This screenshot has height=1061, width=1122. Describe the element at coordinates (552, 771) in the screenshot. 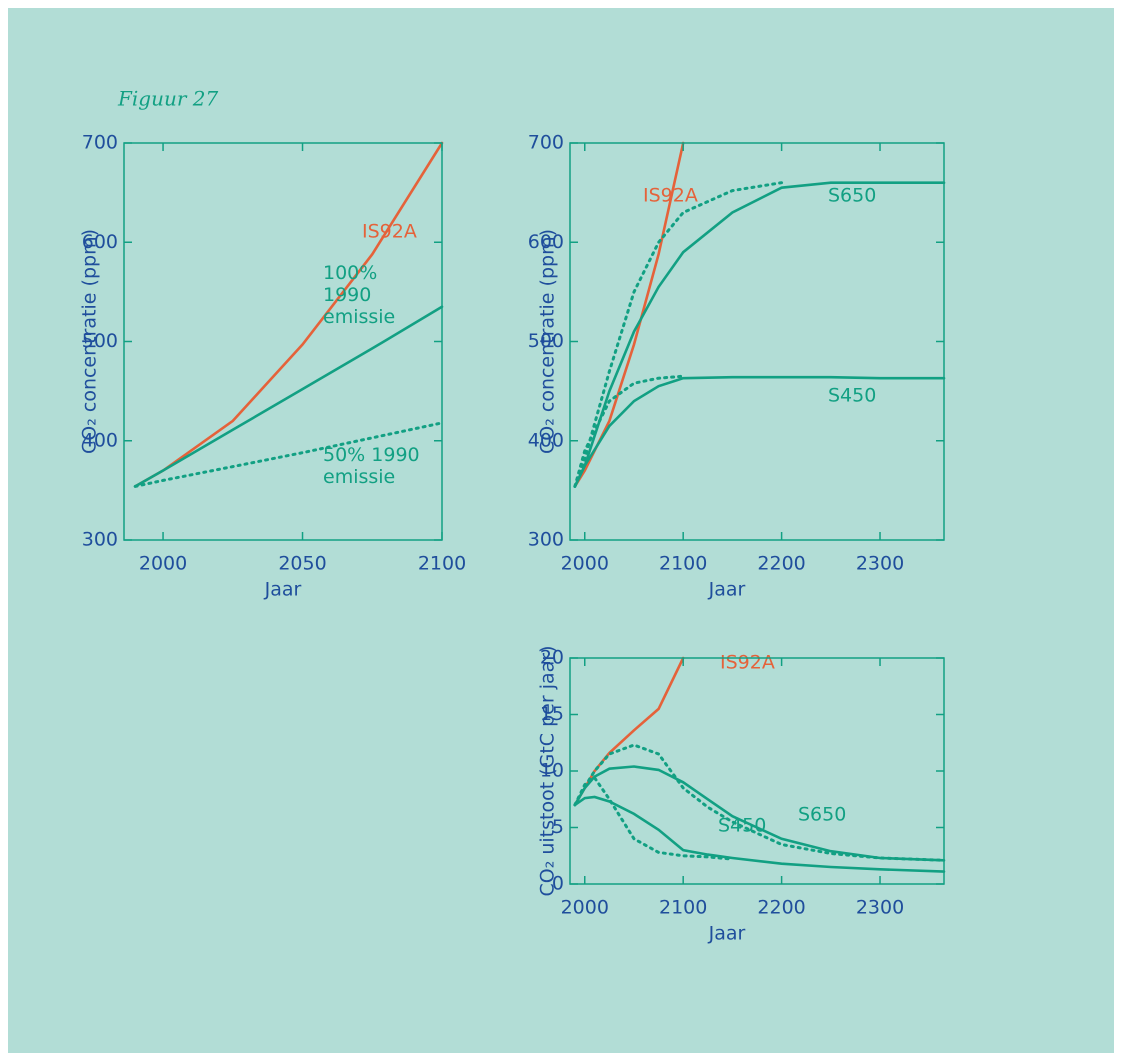

I see `y-tick-label: 10` at that location.